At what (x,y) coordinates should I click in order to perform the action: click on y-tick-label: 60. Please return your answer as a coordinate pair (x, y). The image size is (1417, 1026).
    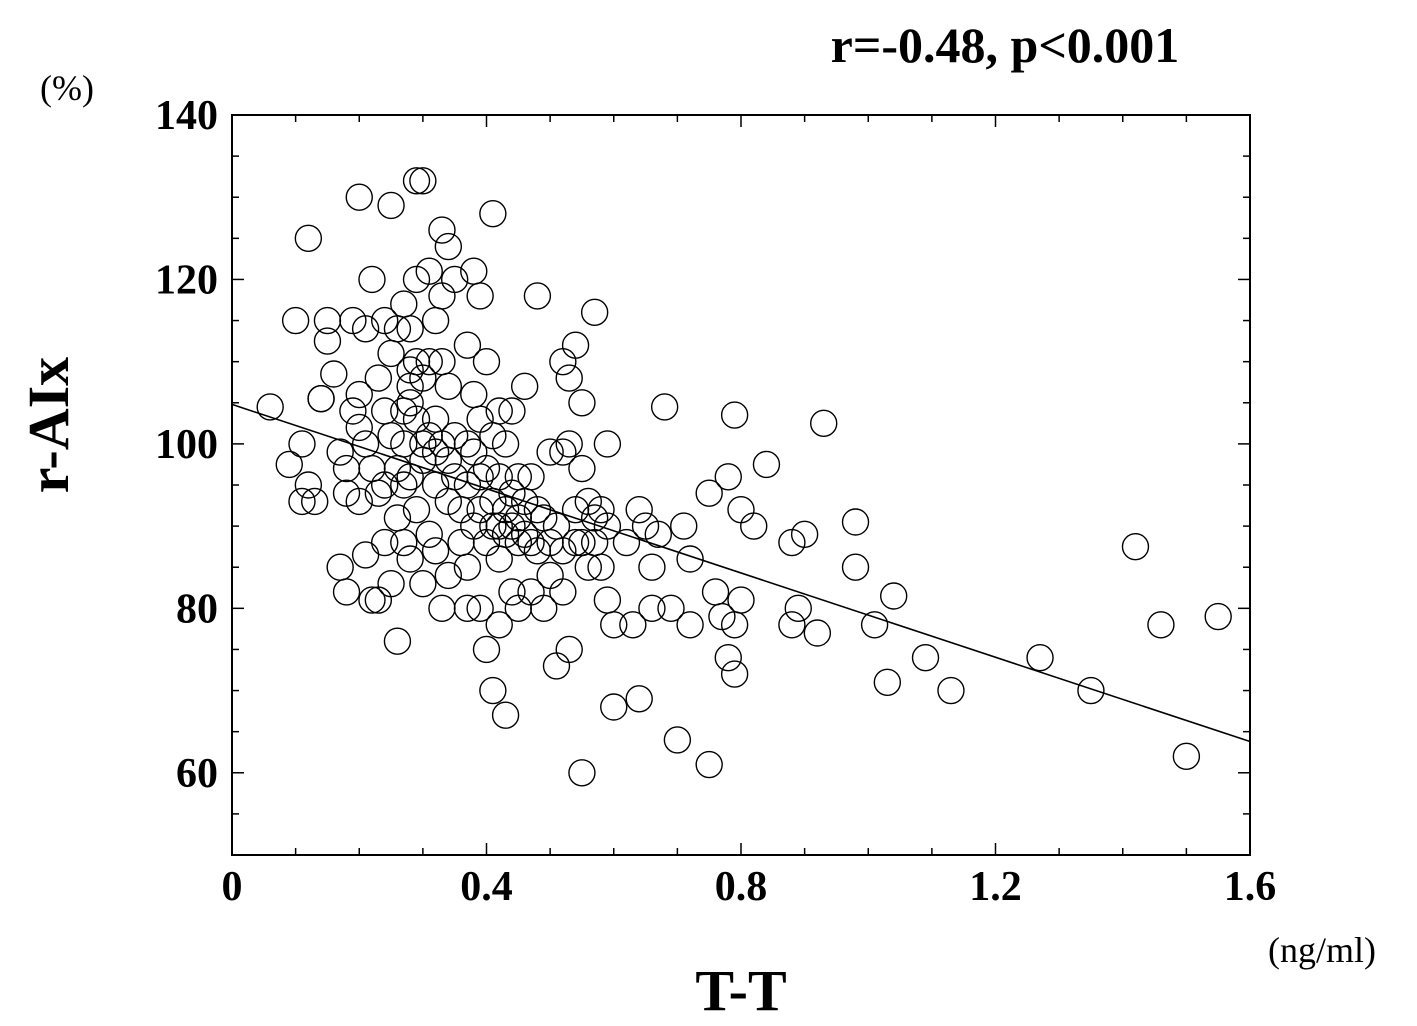
    Looking at the image, I should click on (197, 774).